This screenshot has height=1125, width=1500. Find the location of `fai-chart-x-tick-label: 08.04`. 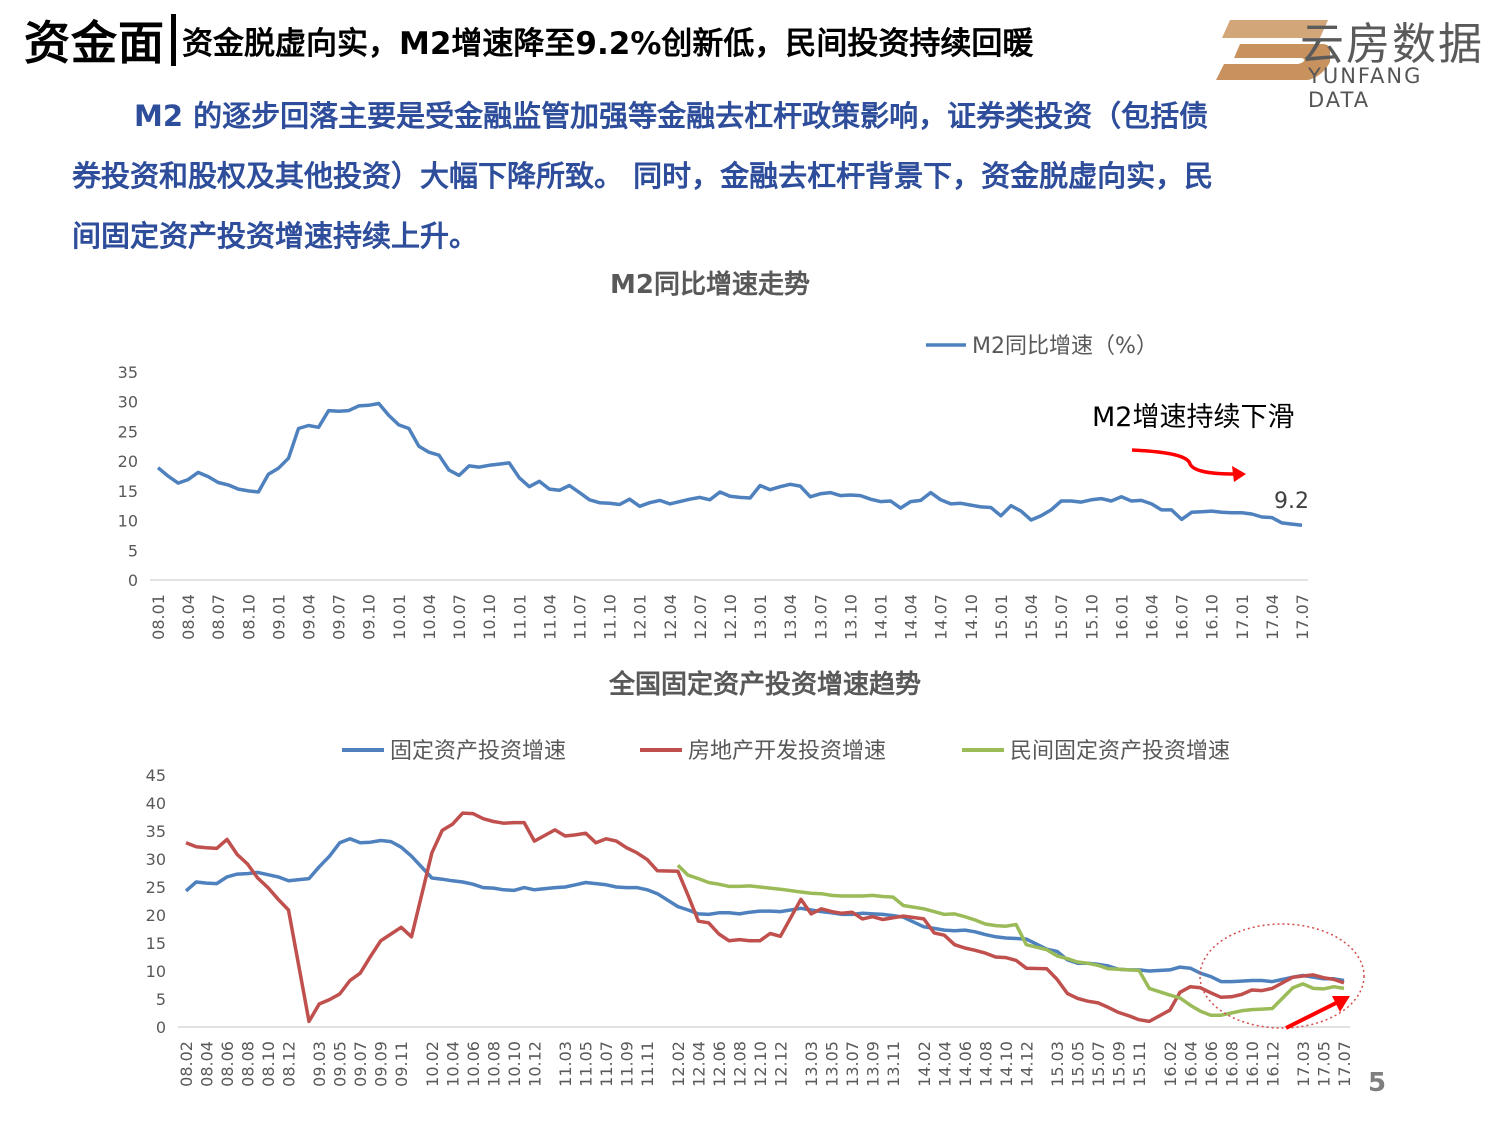

fai-chart-x-tick-label: 08.04 is located at coordinates (206, 1064).